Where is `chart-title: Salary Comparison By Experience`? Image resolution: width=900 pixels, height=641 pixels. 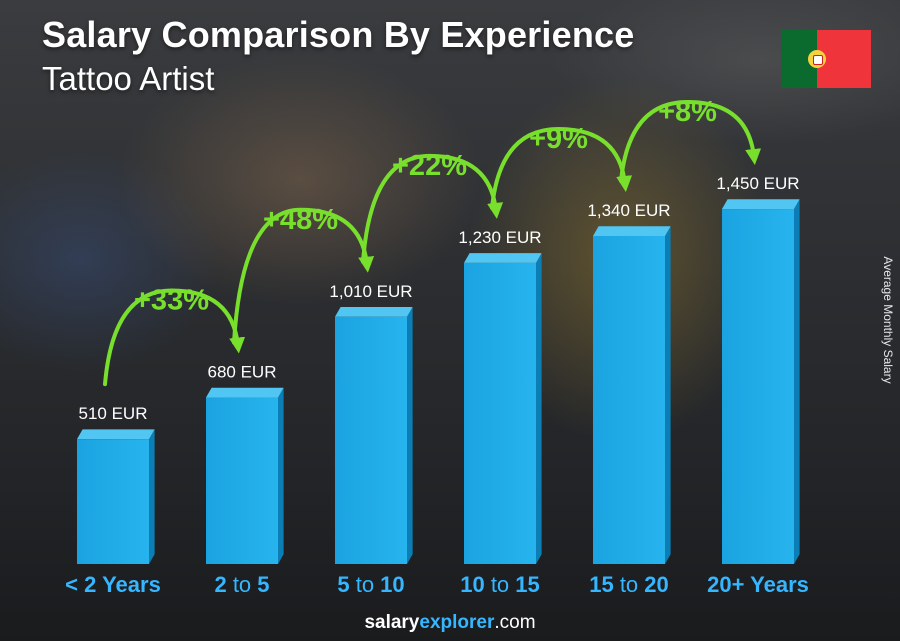 chart-title: Salary Comparison By Experience is located at coordinates (338, 34).